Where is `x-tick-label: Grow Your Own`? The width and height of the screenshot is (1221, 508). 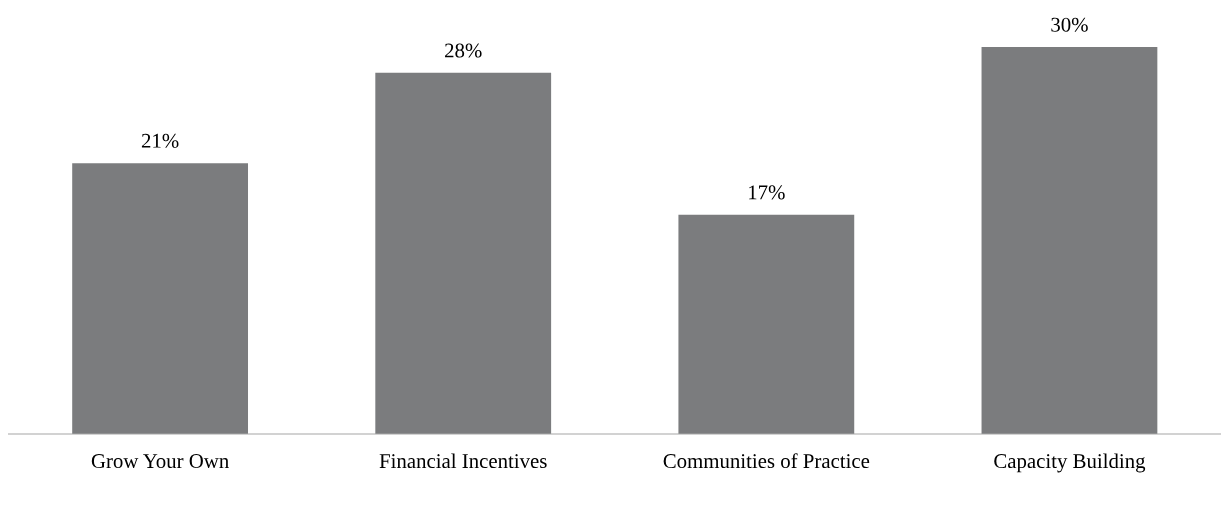
x-tick-label: Grow Your Own is located at coordinates (160, 461).